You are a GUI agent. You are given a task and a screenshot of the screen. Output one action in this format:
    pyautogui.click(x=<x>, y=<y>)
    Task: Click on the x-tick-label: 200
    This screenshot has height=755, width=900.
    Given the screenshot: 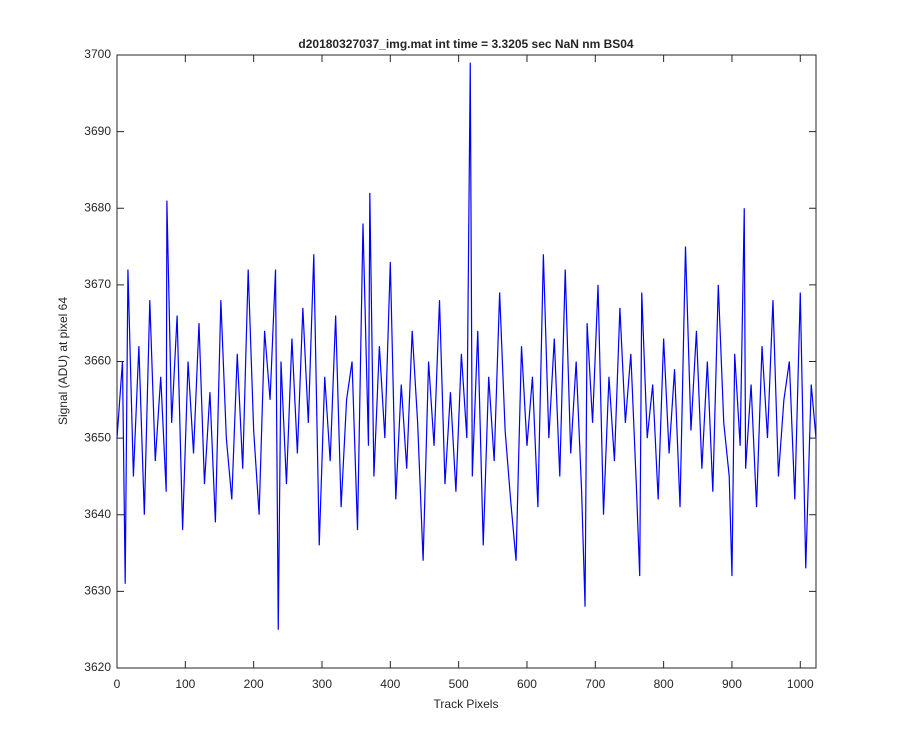 What is the action you would take?
    pyautogui.click(x=254, y=684)
    